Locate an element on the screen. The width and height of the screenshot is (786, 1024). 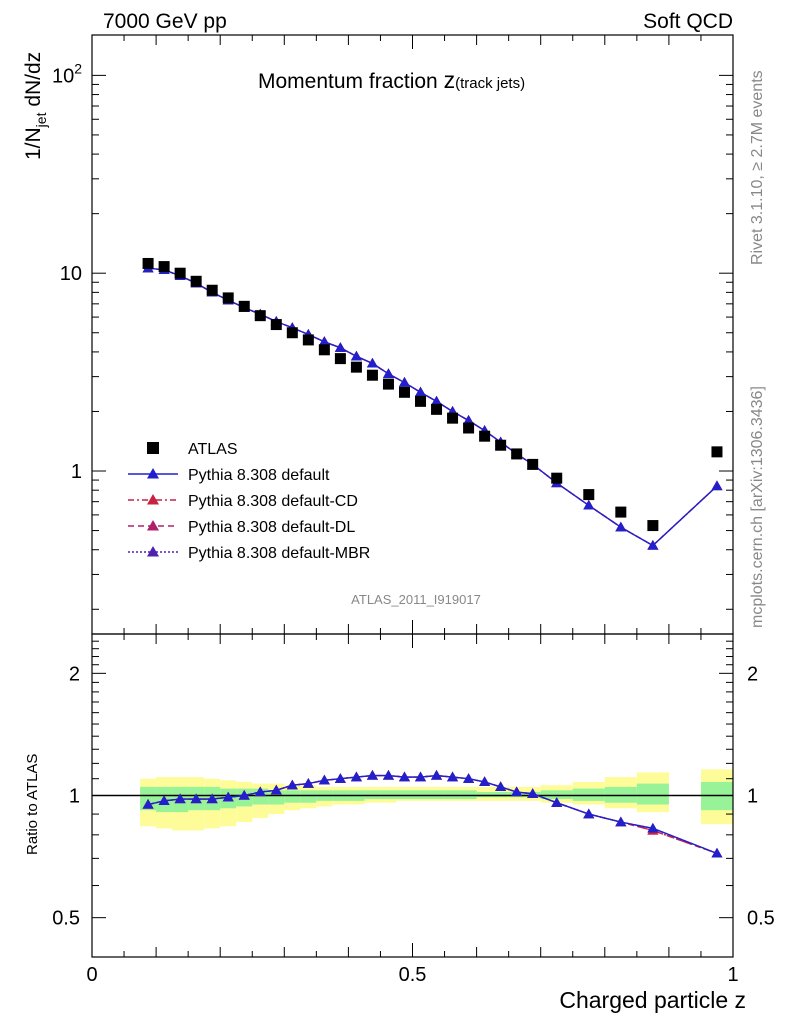
main-y-label-post: dN/dz is located at coordinates (33, 82).